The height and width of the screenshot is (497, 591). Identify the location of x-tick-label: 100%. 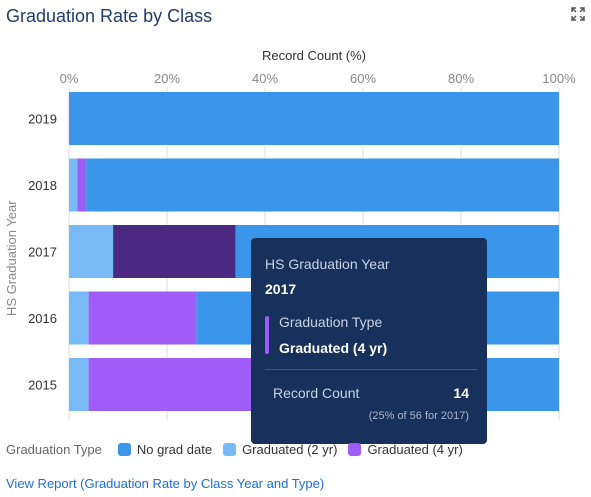
(559, 78).